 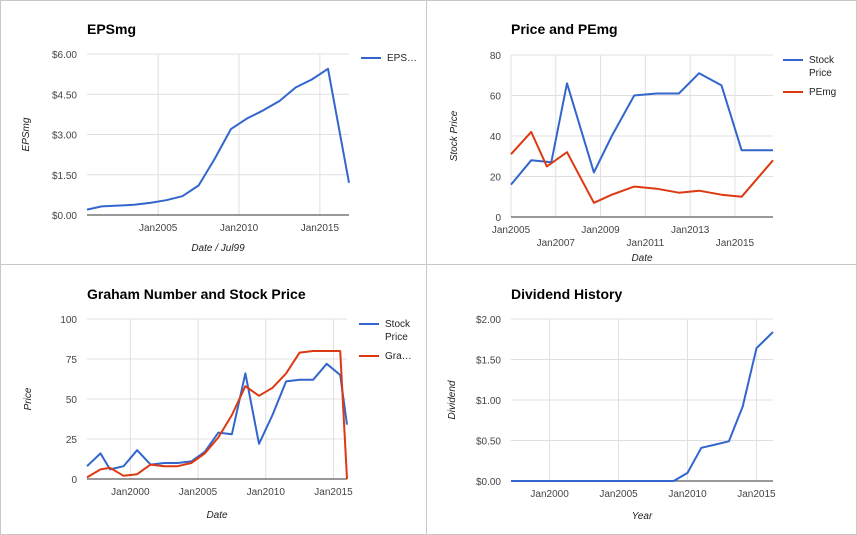 What do you see at coordinates (600, 230) in the screenshot?
I see `x-tick-label: Jan2009` at bounding box center [600, 230].